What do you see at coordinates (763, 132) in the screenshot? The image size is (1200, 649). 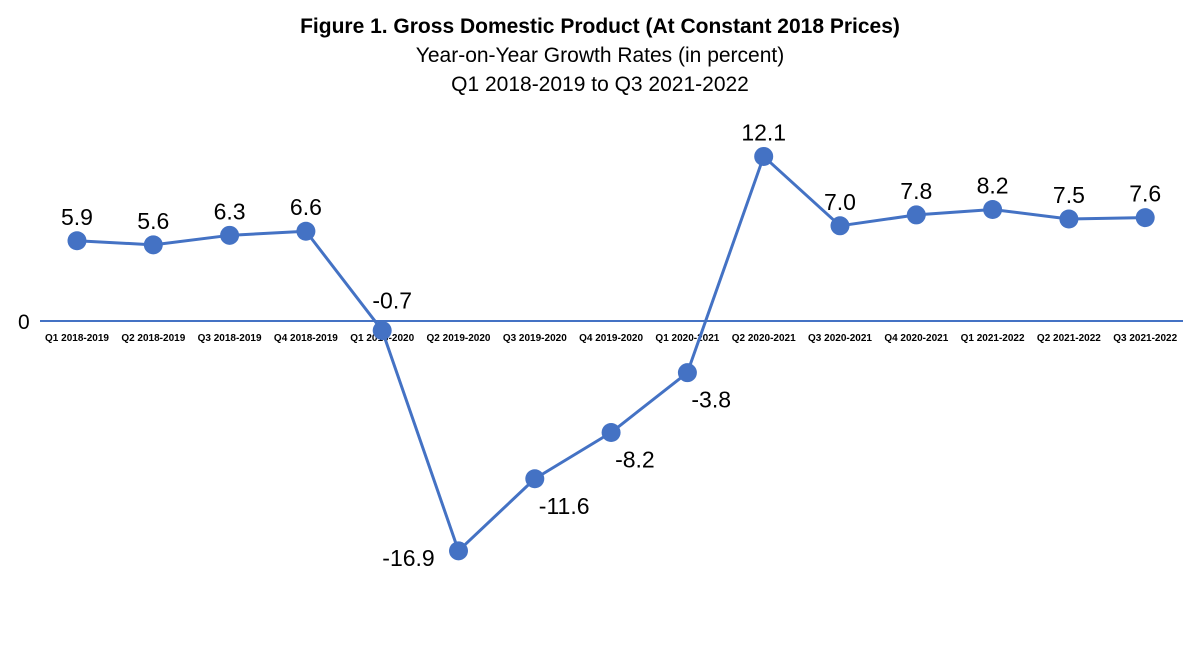 I see `data-value-label: 12.1` at bounding box center [763, 132].